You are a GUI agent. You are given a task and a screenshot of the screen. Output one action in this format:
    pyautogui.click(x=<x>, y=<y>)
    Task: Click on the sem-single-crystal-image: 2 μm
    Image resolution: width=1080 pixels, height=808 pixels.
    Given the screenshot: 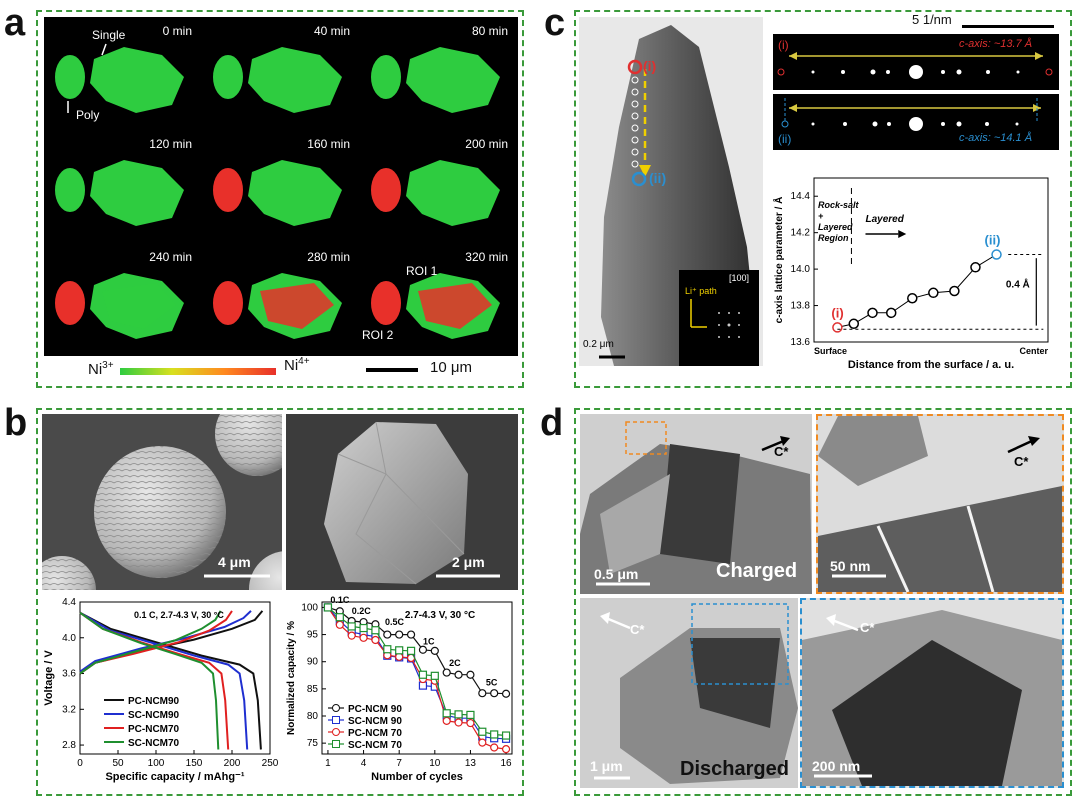 What is the action you would take?
    pyautogui.click(x=402, y=502)
    